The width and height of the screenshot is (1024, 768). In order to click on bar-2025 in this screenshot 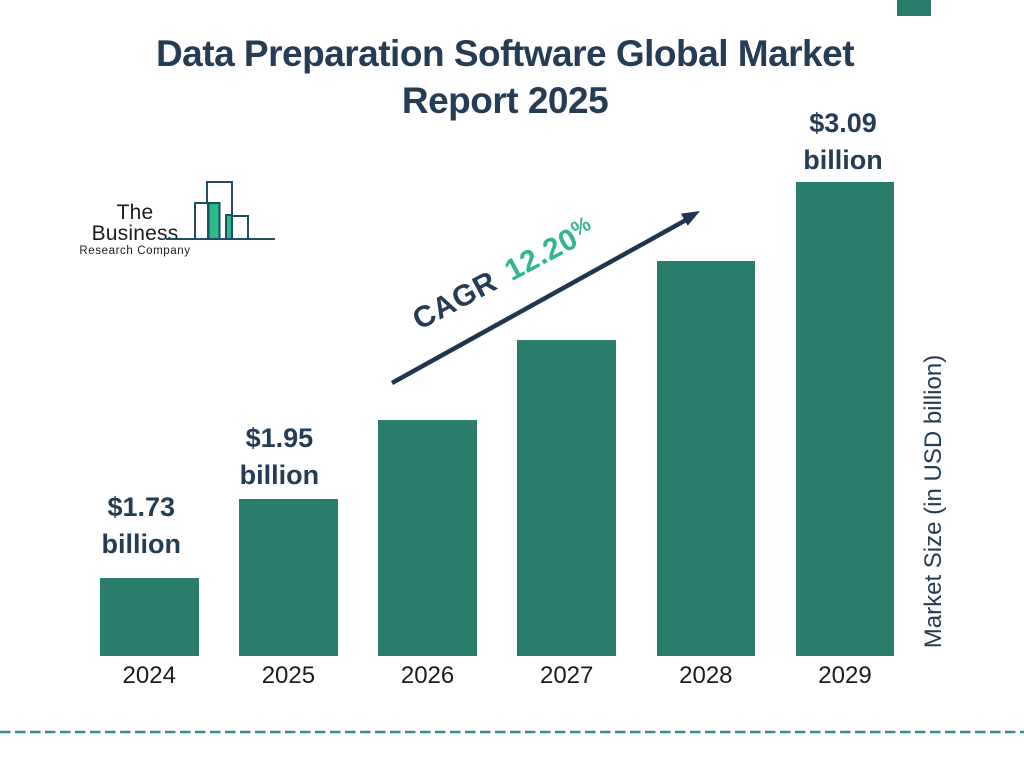, I will do `click(288, 577)`.